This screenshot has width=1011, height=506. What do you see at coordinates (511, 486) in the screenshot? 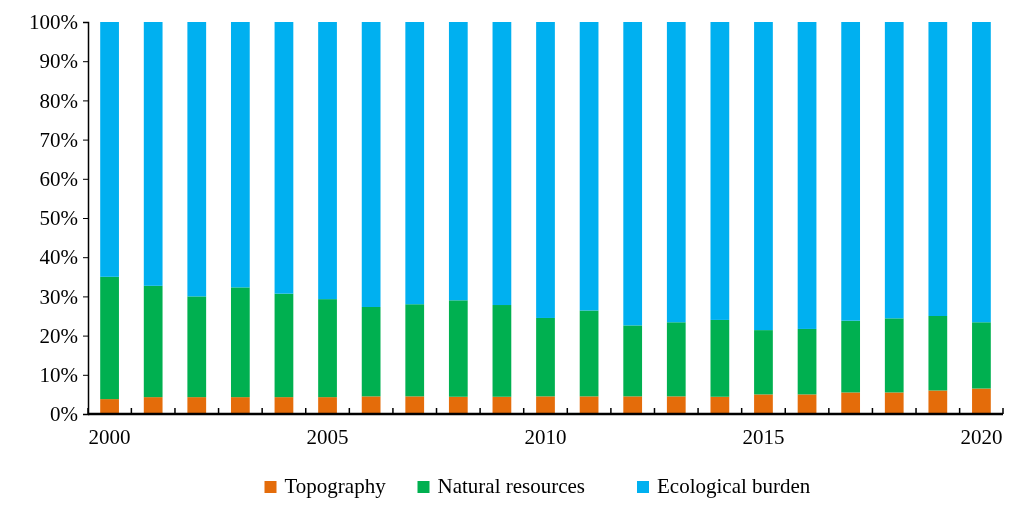
I see `legend-label: Natural resources` at bounding box center [511, 486].